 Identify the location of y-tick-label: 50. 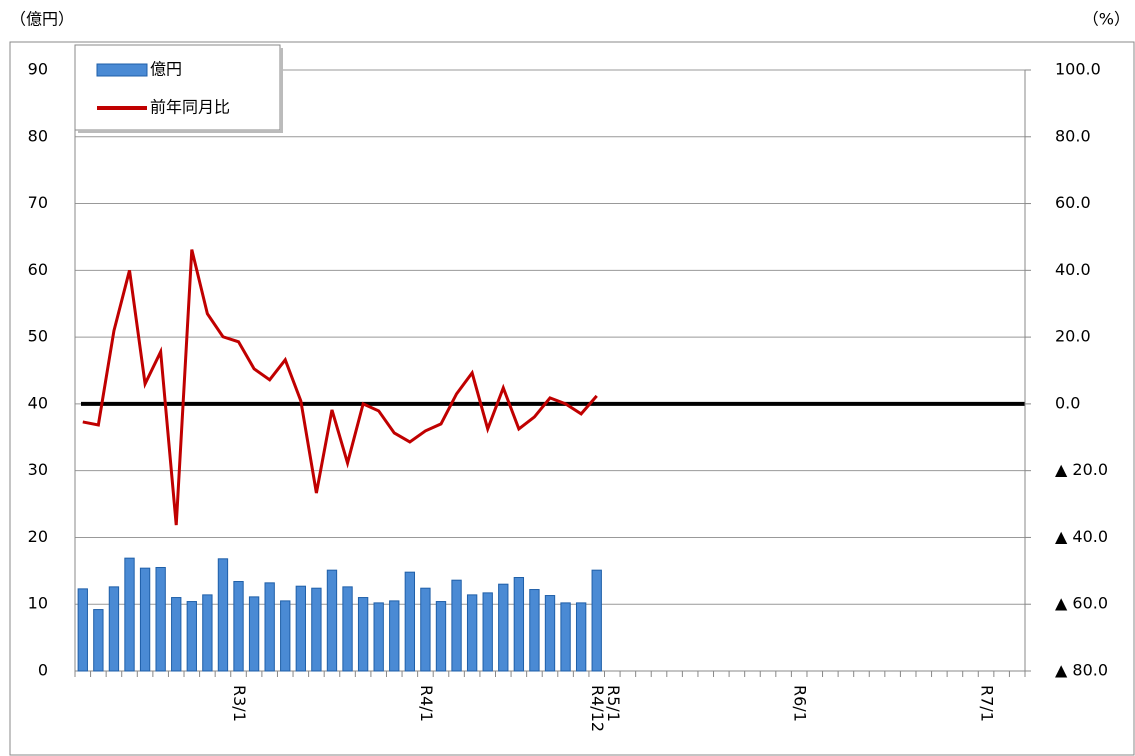
(38, 336).